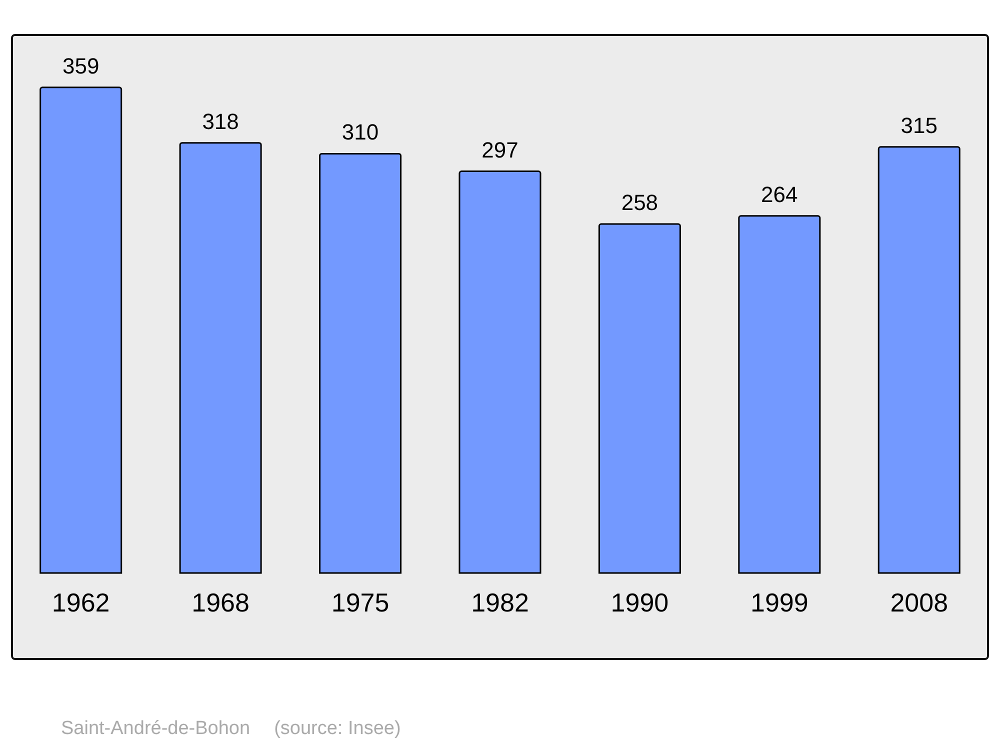  Describe the element at coordinates (779, 602) in the screenshot. I see `x-tick-label: 1999` at that location.